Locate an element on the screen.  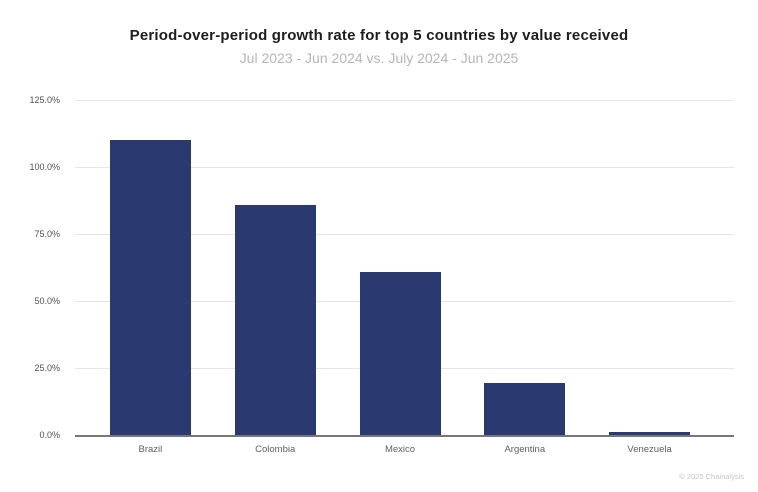
y-axis-tick-label: 25.0% is located at coordinates (47, 368).